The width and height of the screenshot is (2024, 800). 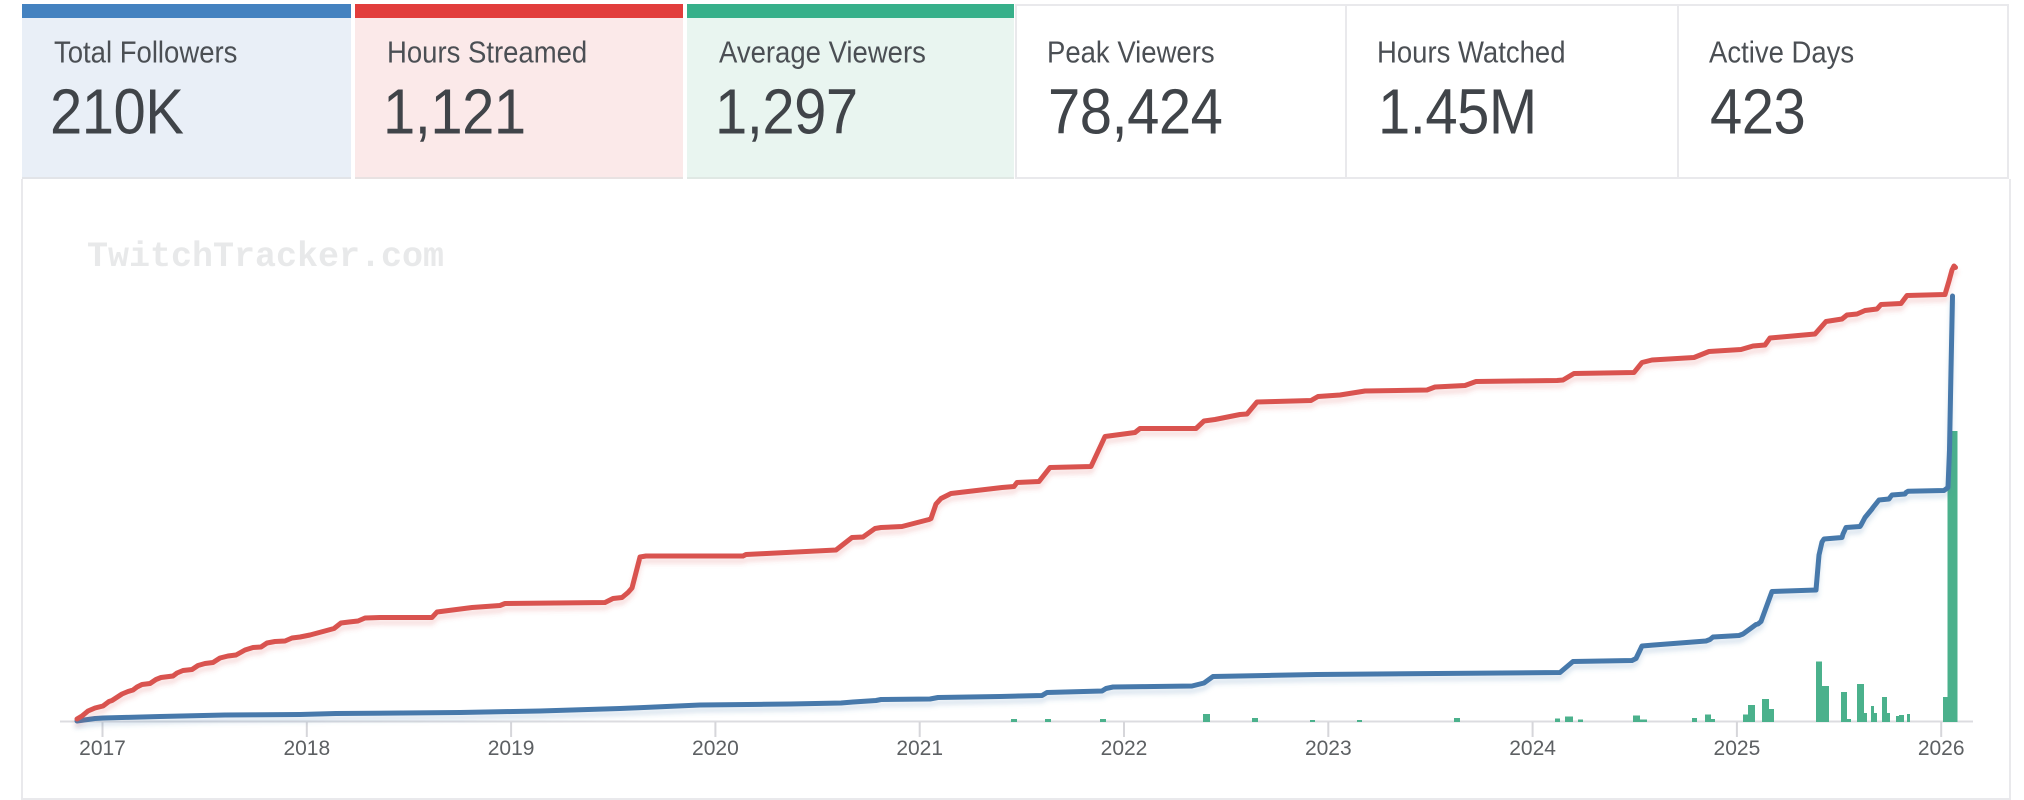 What do you see at coordinates (1737, 748) in the screenshot?
I see `svg-text: 2025` at bounding box center [1737, 748].